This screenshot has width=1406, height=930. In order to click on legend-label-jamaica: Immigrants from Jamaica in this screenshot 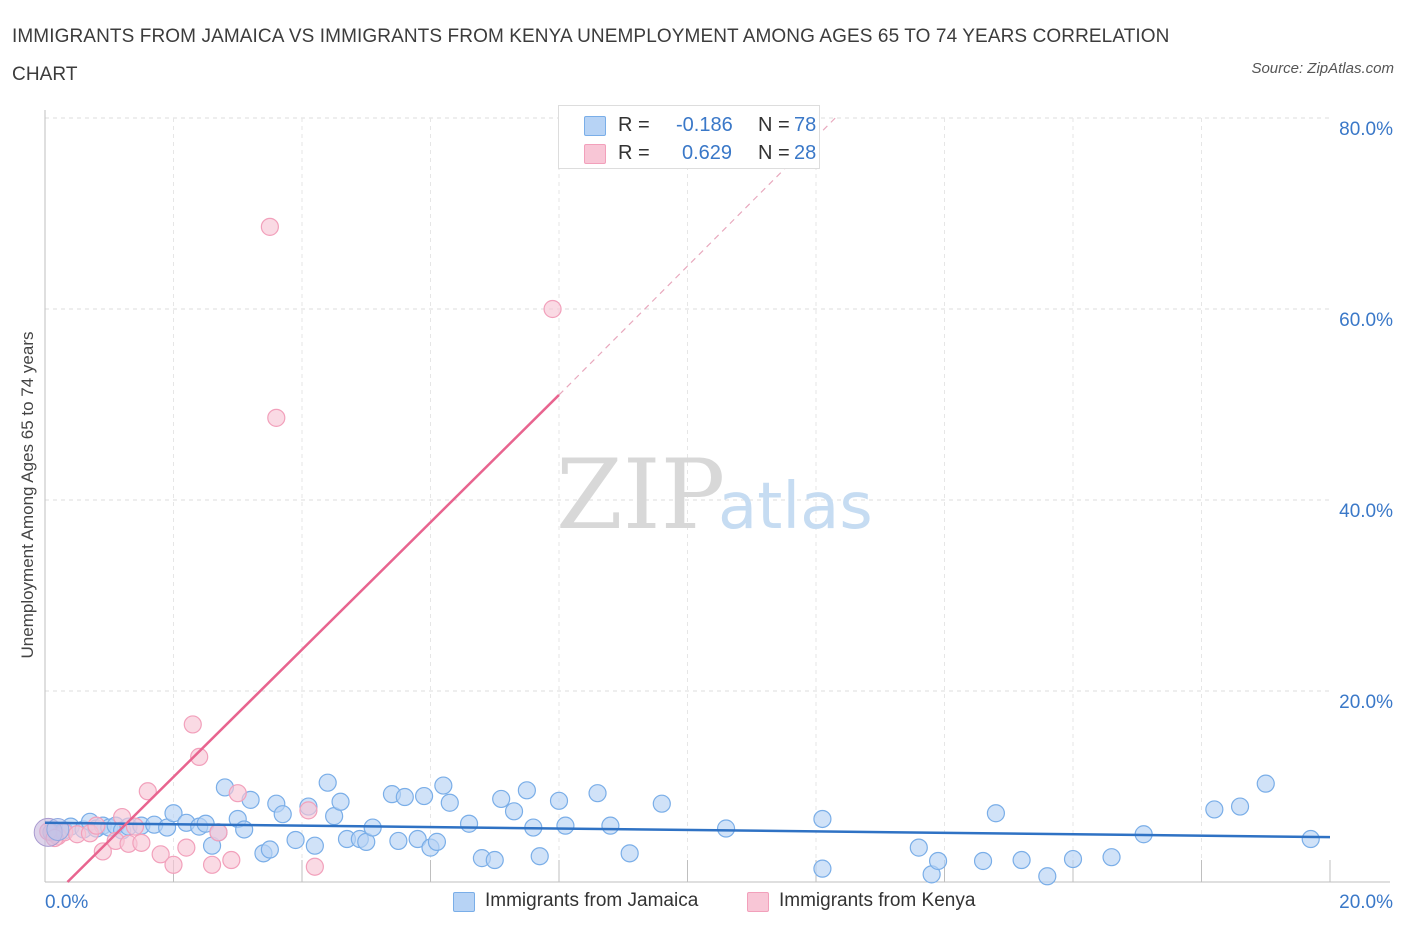, I will do `click(592, 900)`.